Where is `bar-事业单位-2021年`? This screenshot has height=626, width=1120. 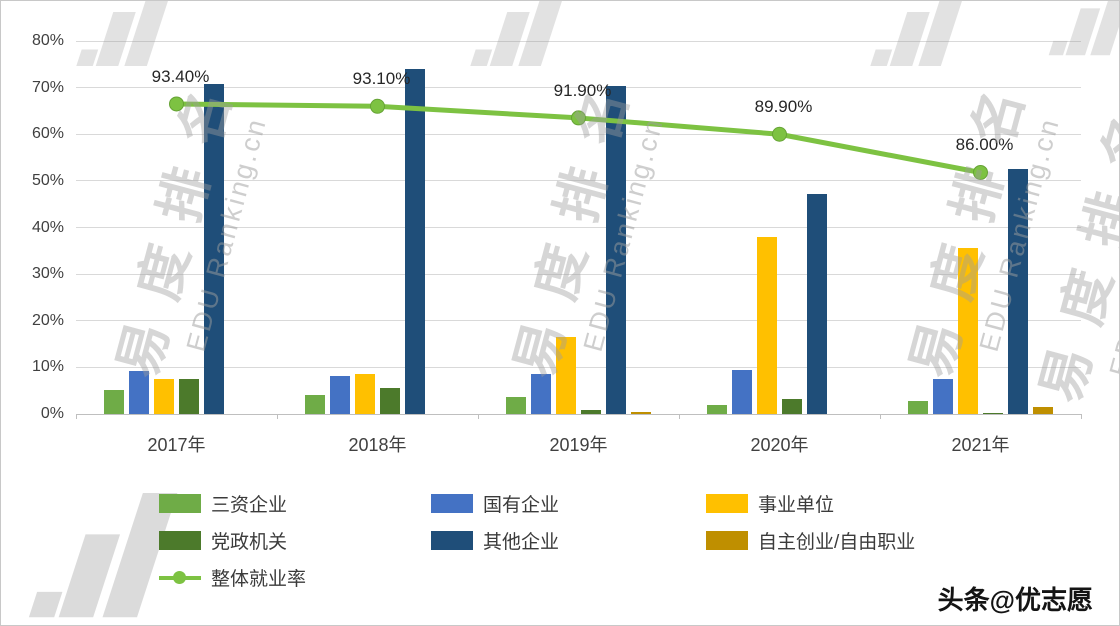 bar-事业单位-2021年 is located at coordinates (968, 331).